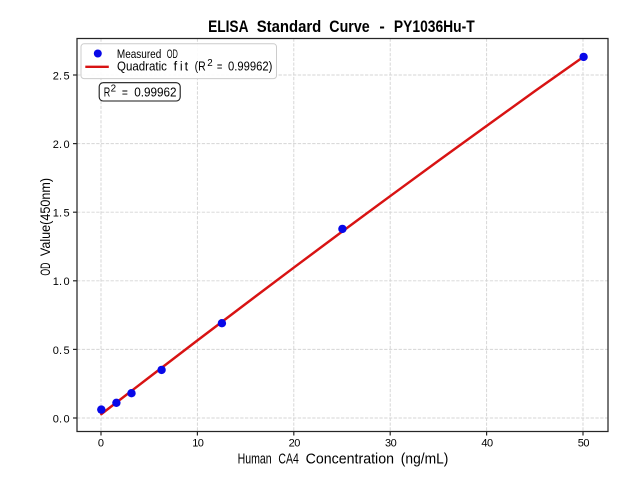  What do you see at coordinates (288, 459) in the screenshot?
I see `svg-text: CA4` at bounding box center [288, 459].